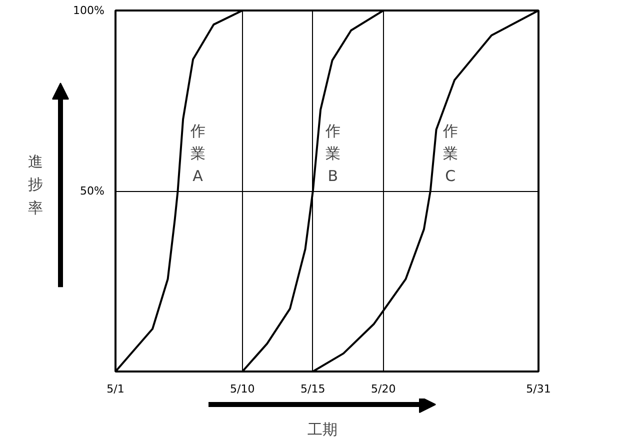 The width and height of the screenshot is (640, 443). Describe the element at coordinates (383, 389) in the screenshot. I see `x-tick-label: 5/20` at that location.